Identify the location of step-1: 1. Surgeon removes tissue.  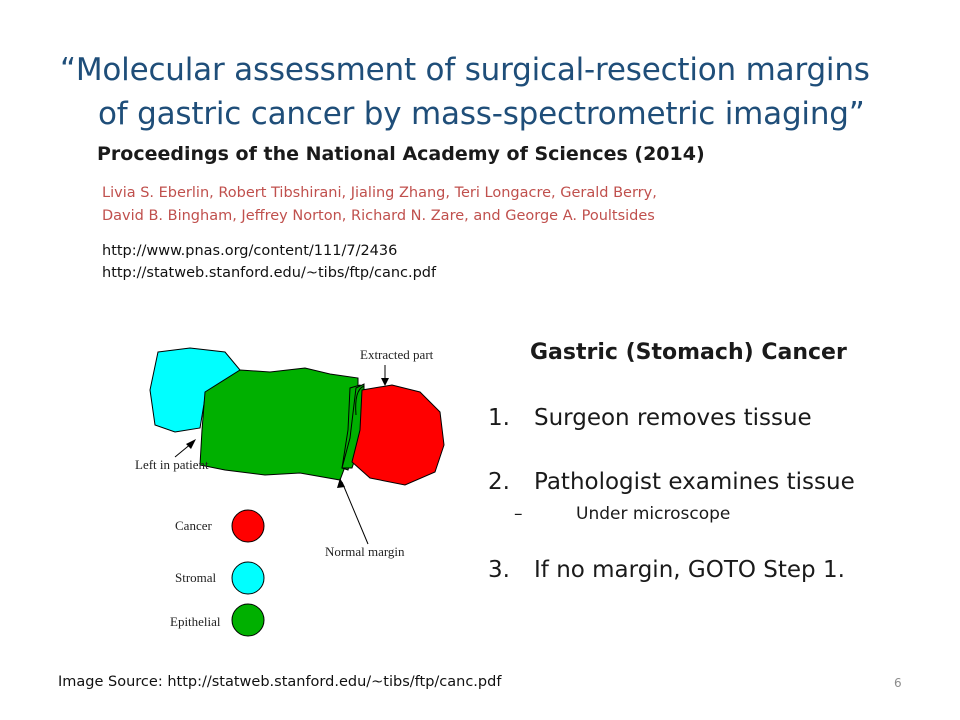
(671, 418).